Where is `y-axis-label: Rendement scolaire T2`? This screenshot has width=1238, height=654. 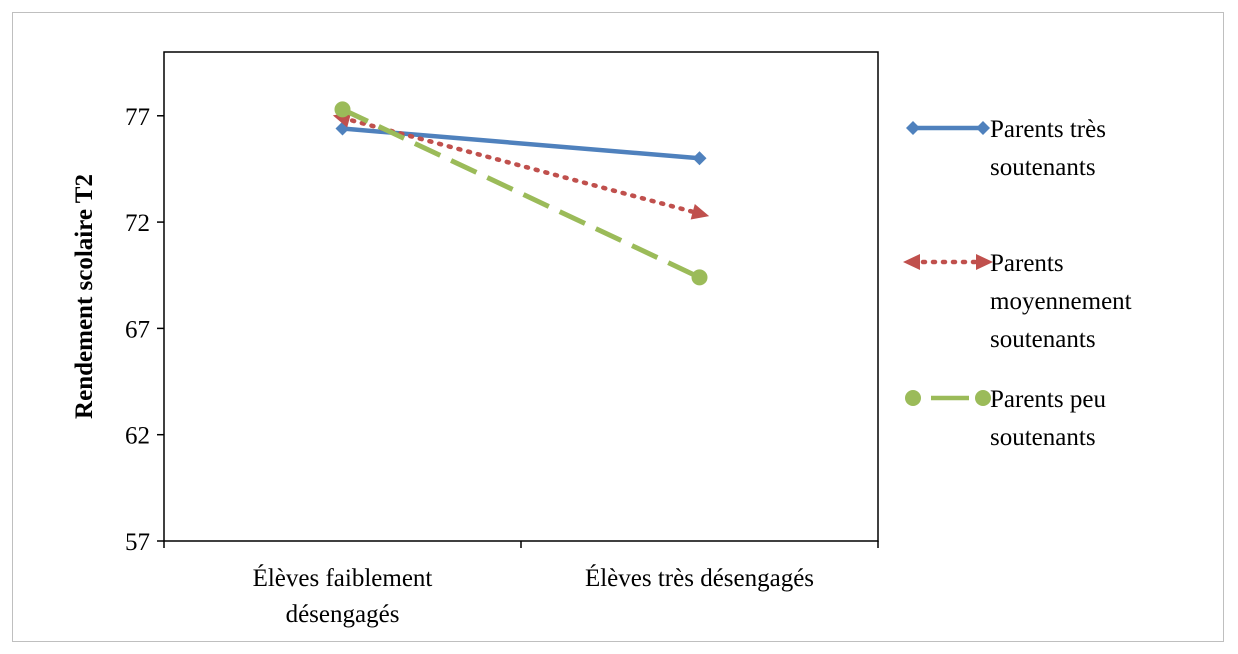
y-axis-label: Rendement scolaire T2 is located at coordinates (84, 296).